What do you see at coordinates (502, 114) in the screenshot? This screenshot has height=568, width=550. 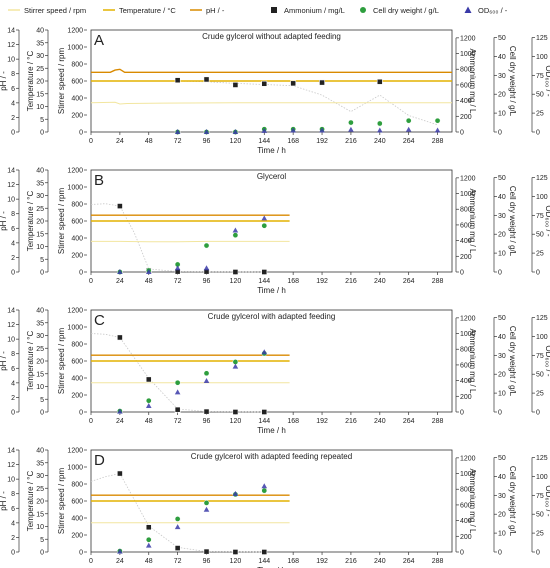 I see `cdw-tick-label: 10` at bounding box center [502, 114].